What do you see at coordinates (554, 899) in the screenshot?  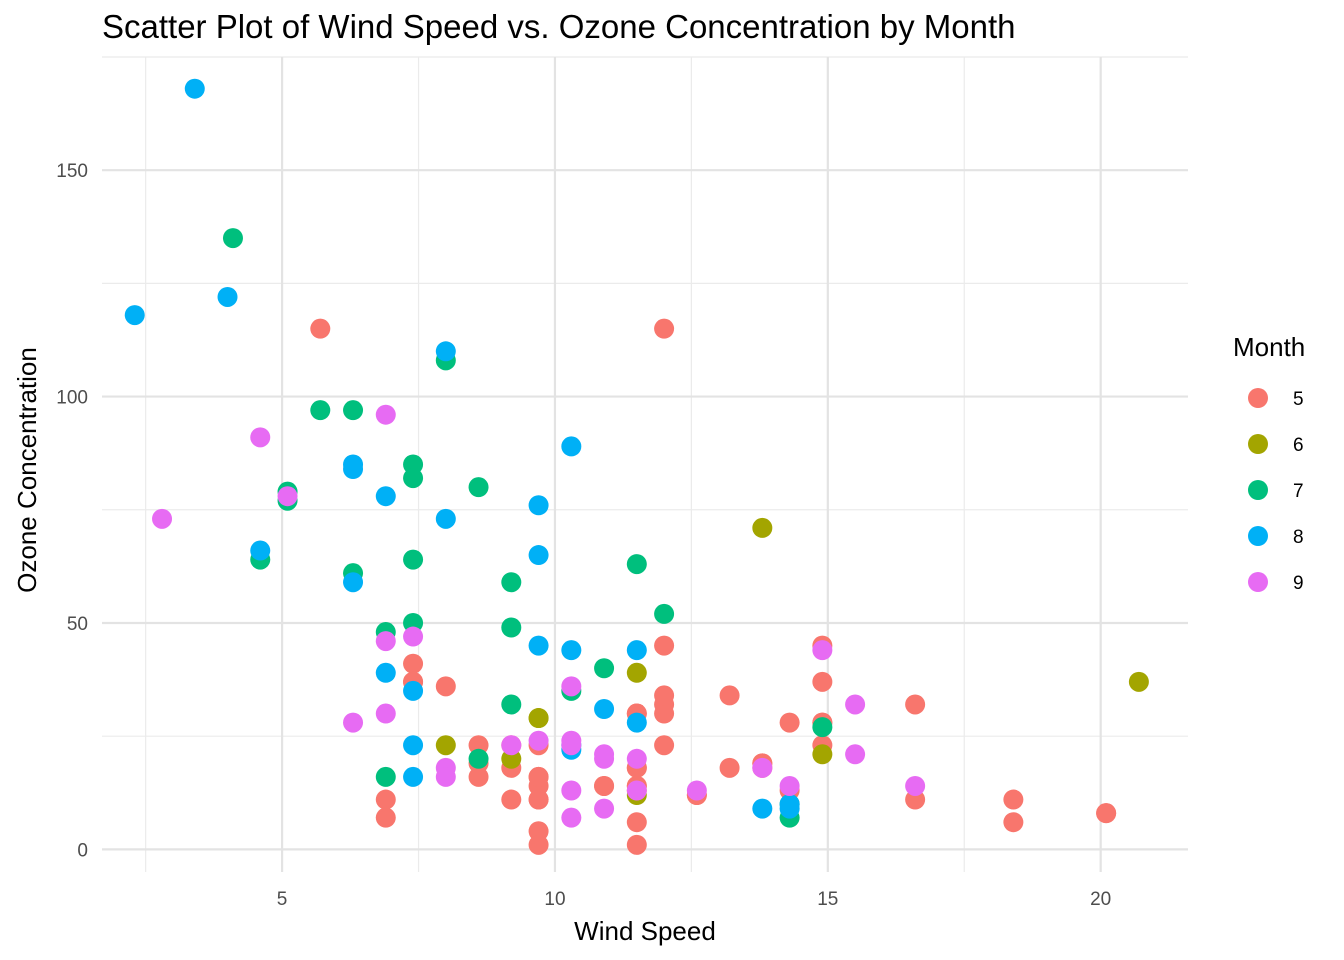 I see `x-tick-label: 10` at bounding box center [554, 899].